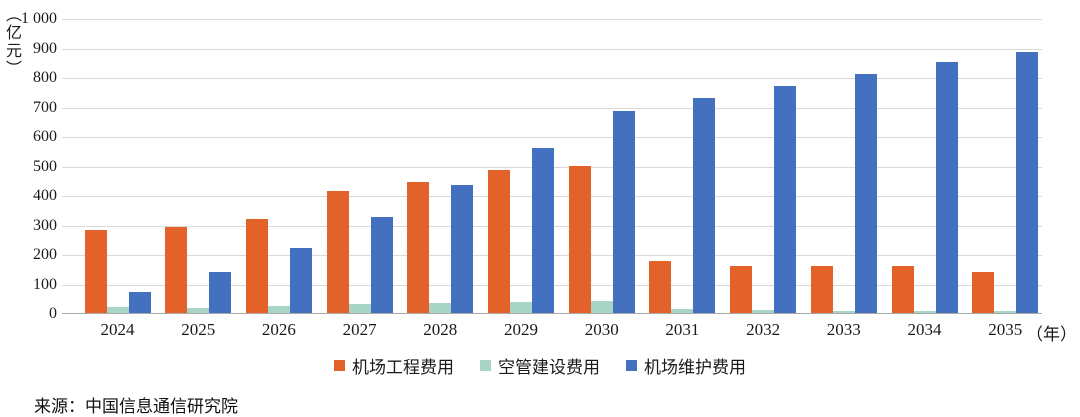 The width and height of the screenshot is (1080, 417). I want to click on y-tick-label-900: 900, so click(45, 48).